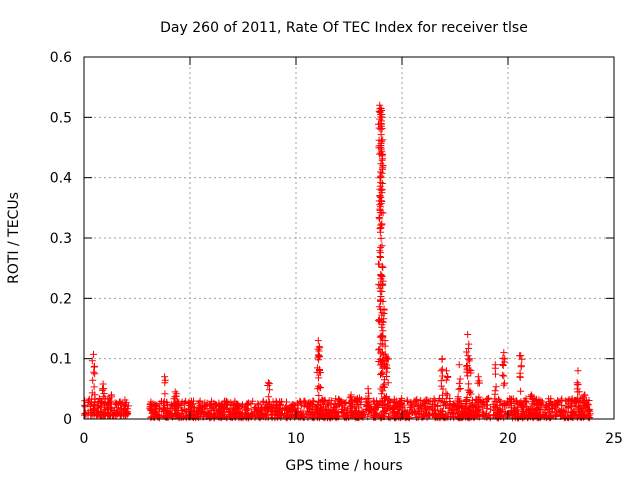 This screenshot has width=640, height=480. Describe the element at coordinates (508, 439) in the screenshot. I see `x-tick-label: 20` at that location.